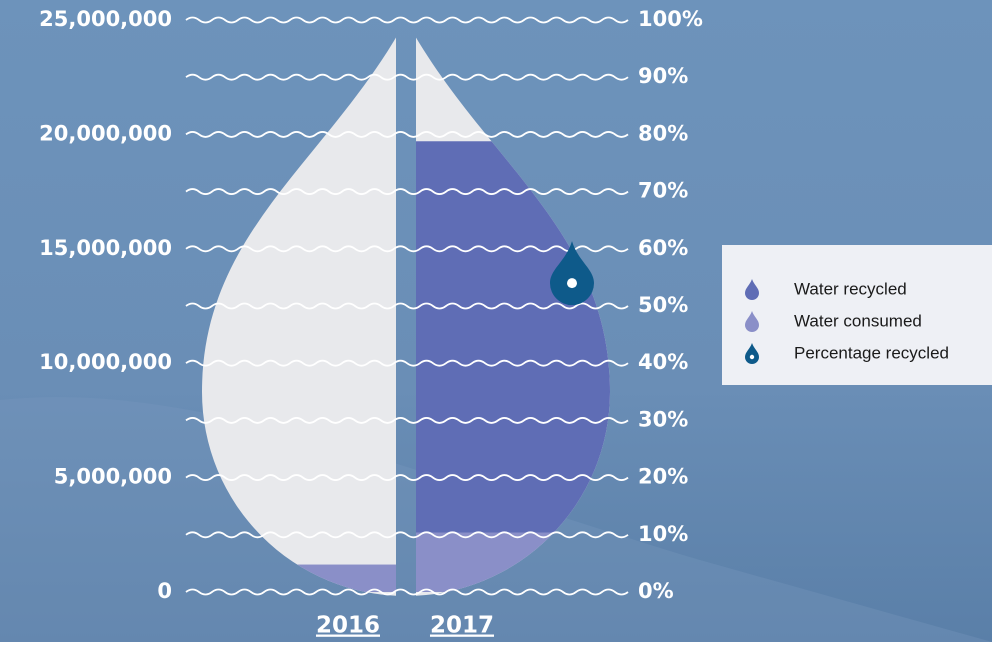  I want to click on y2-tick-label: 10%, so click(663, 534).